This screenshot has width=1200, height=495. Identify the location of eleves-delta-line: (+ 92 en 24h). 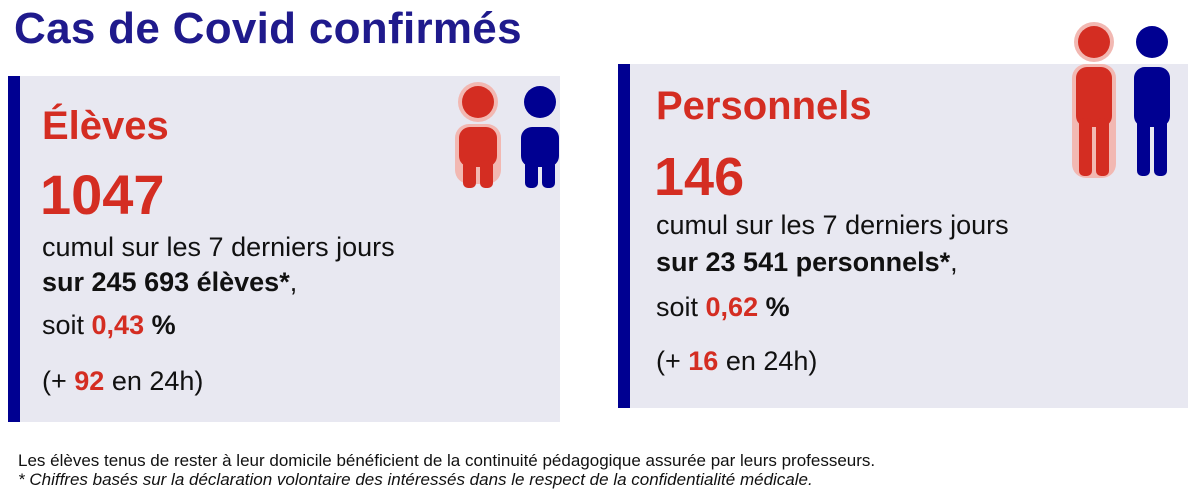
(122, 381).